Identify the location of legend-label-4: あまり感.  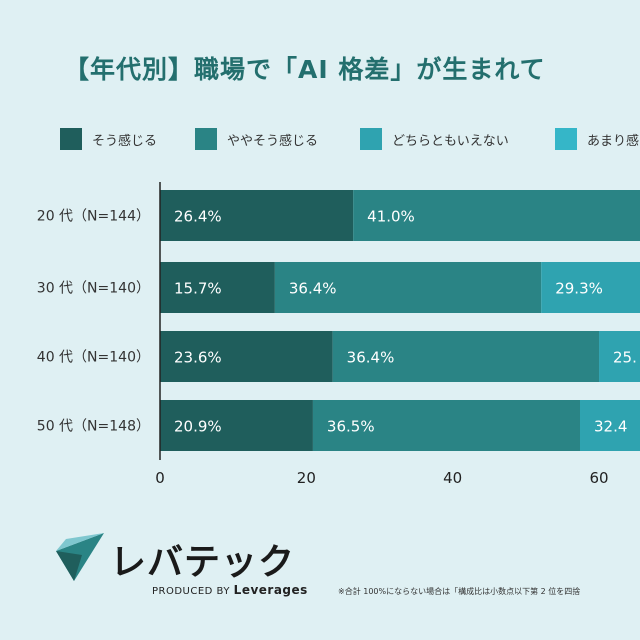
(613, 141).